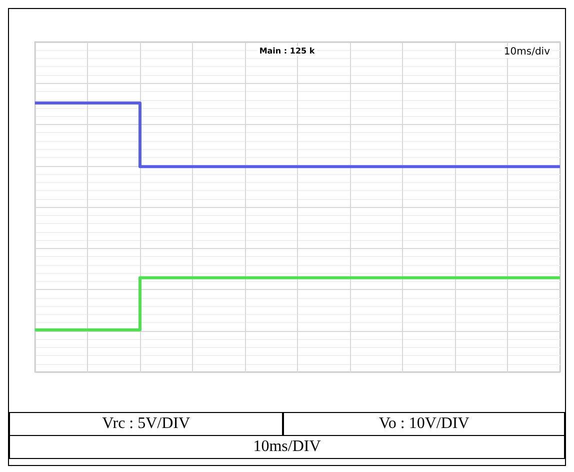 This screenshot has height=472, width=574. What do you see at coordinates (287, 447) in the screenshot?
I see `text: 10ms/DIV` at bounding box center [287, 447].